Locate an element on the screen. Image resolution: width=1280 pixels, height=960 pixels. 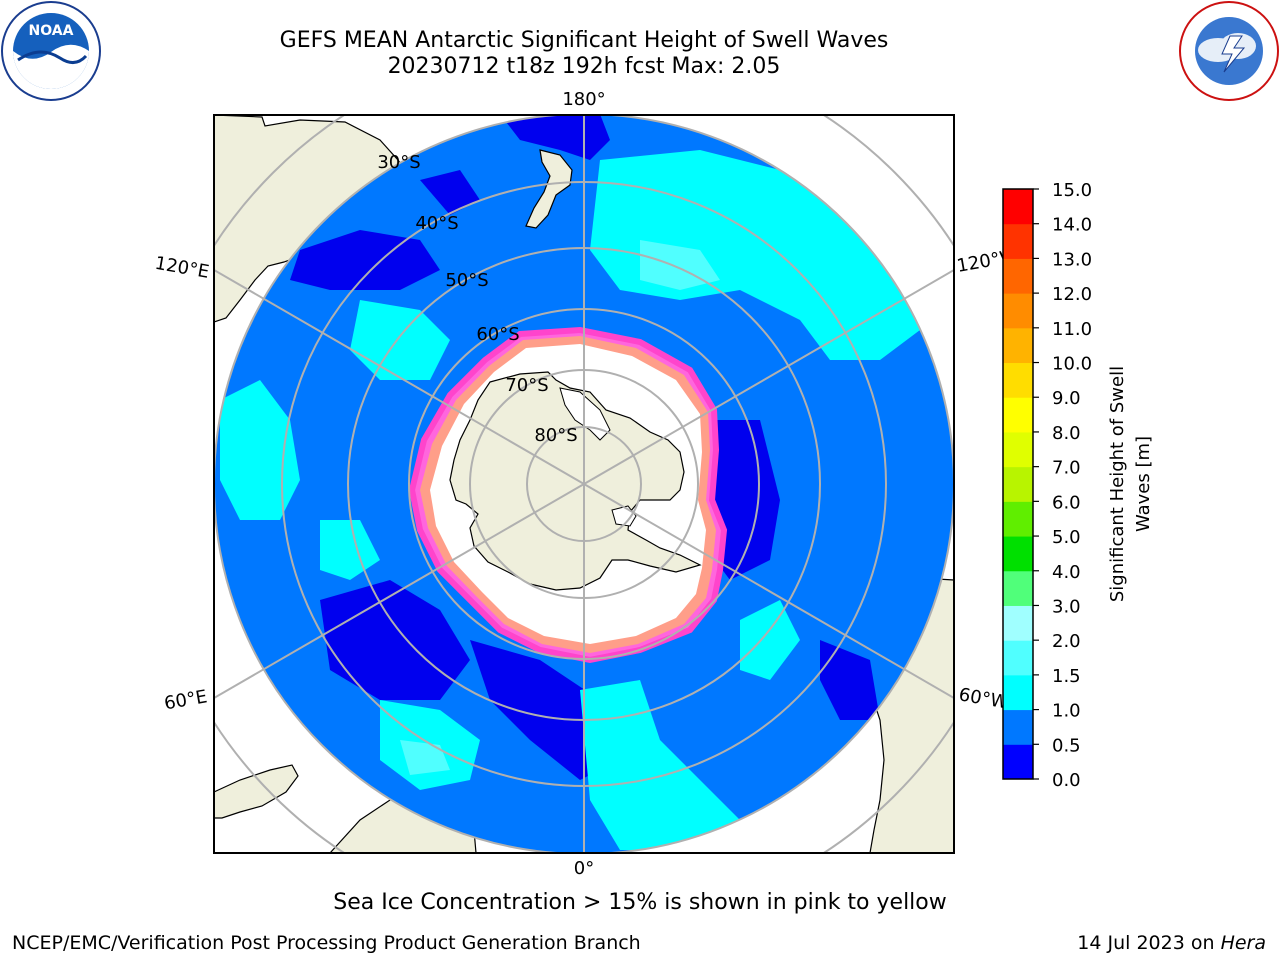
colorbar-tick-label: 9.0 is located at coordinates (1066, 398).